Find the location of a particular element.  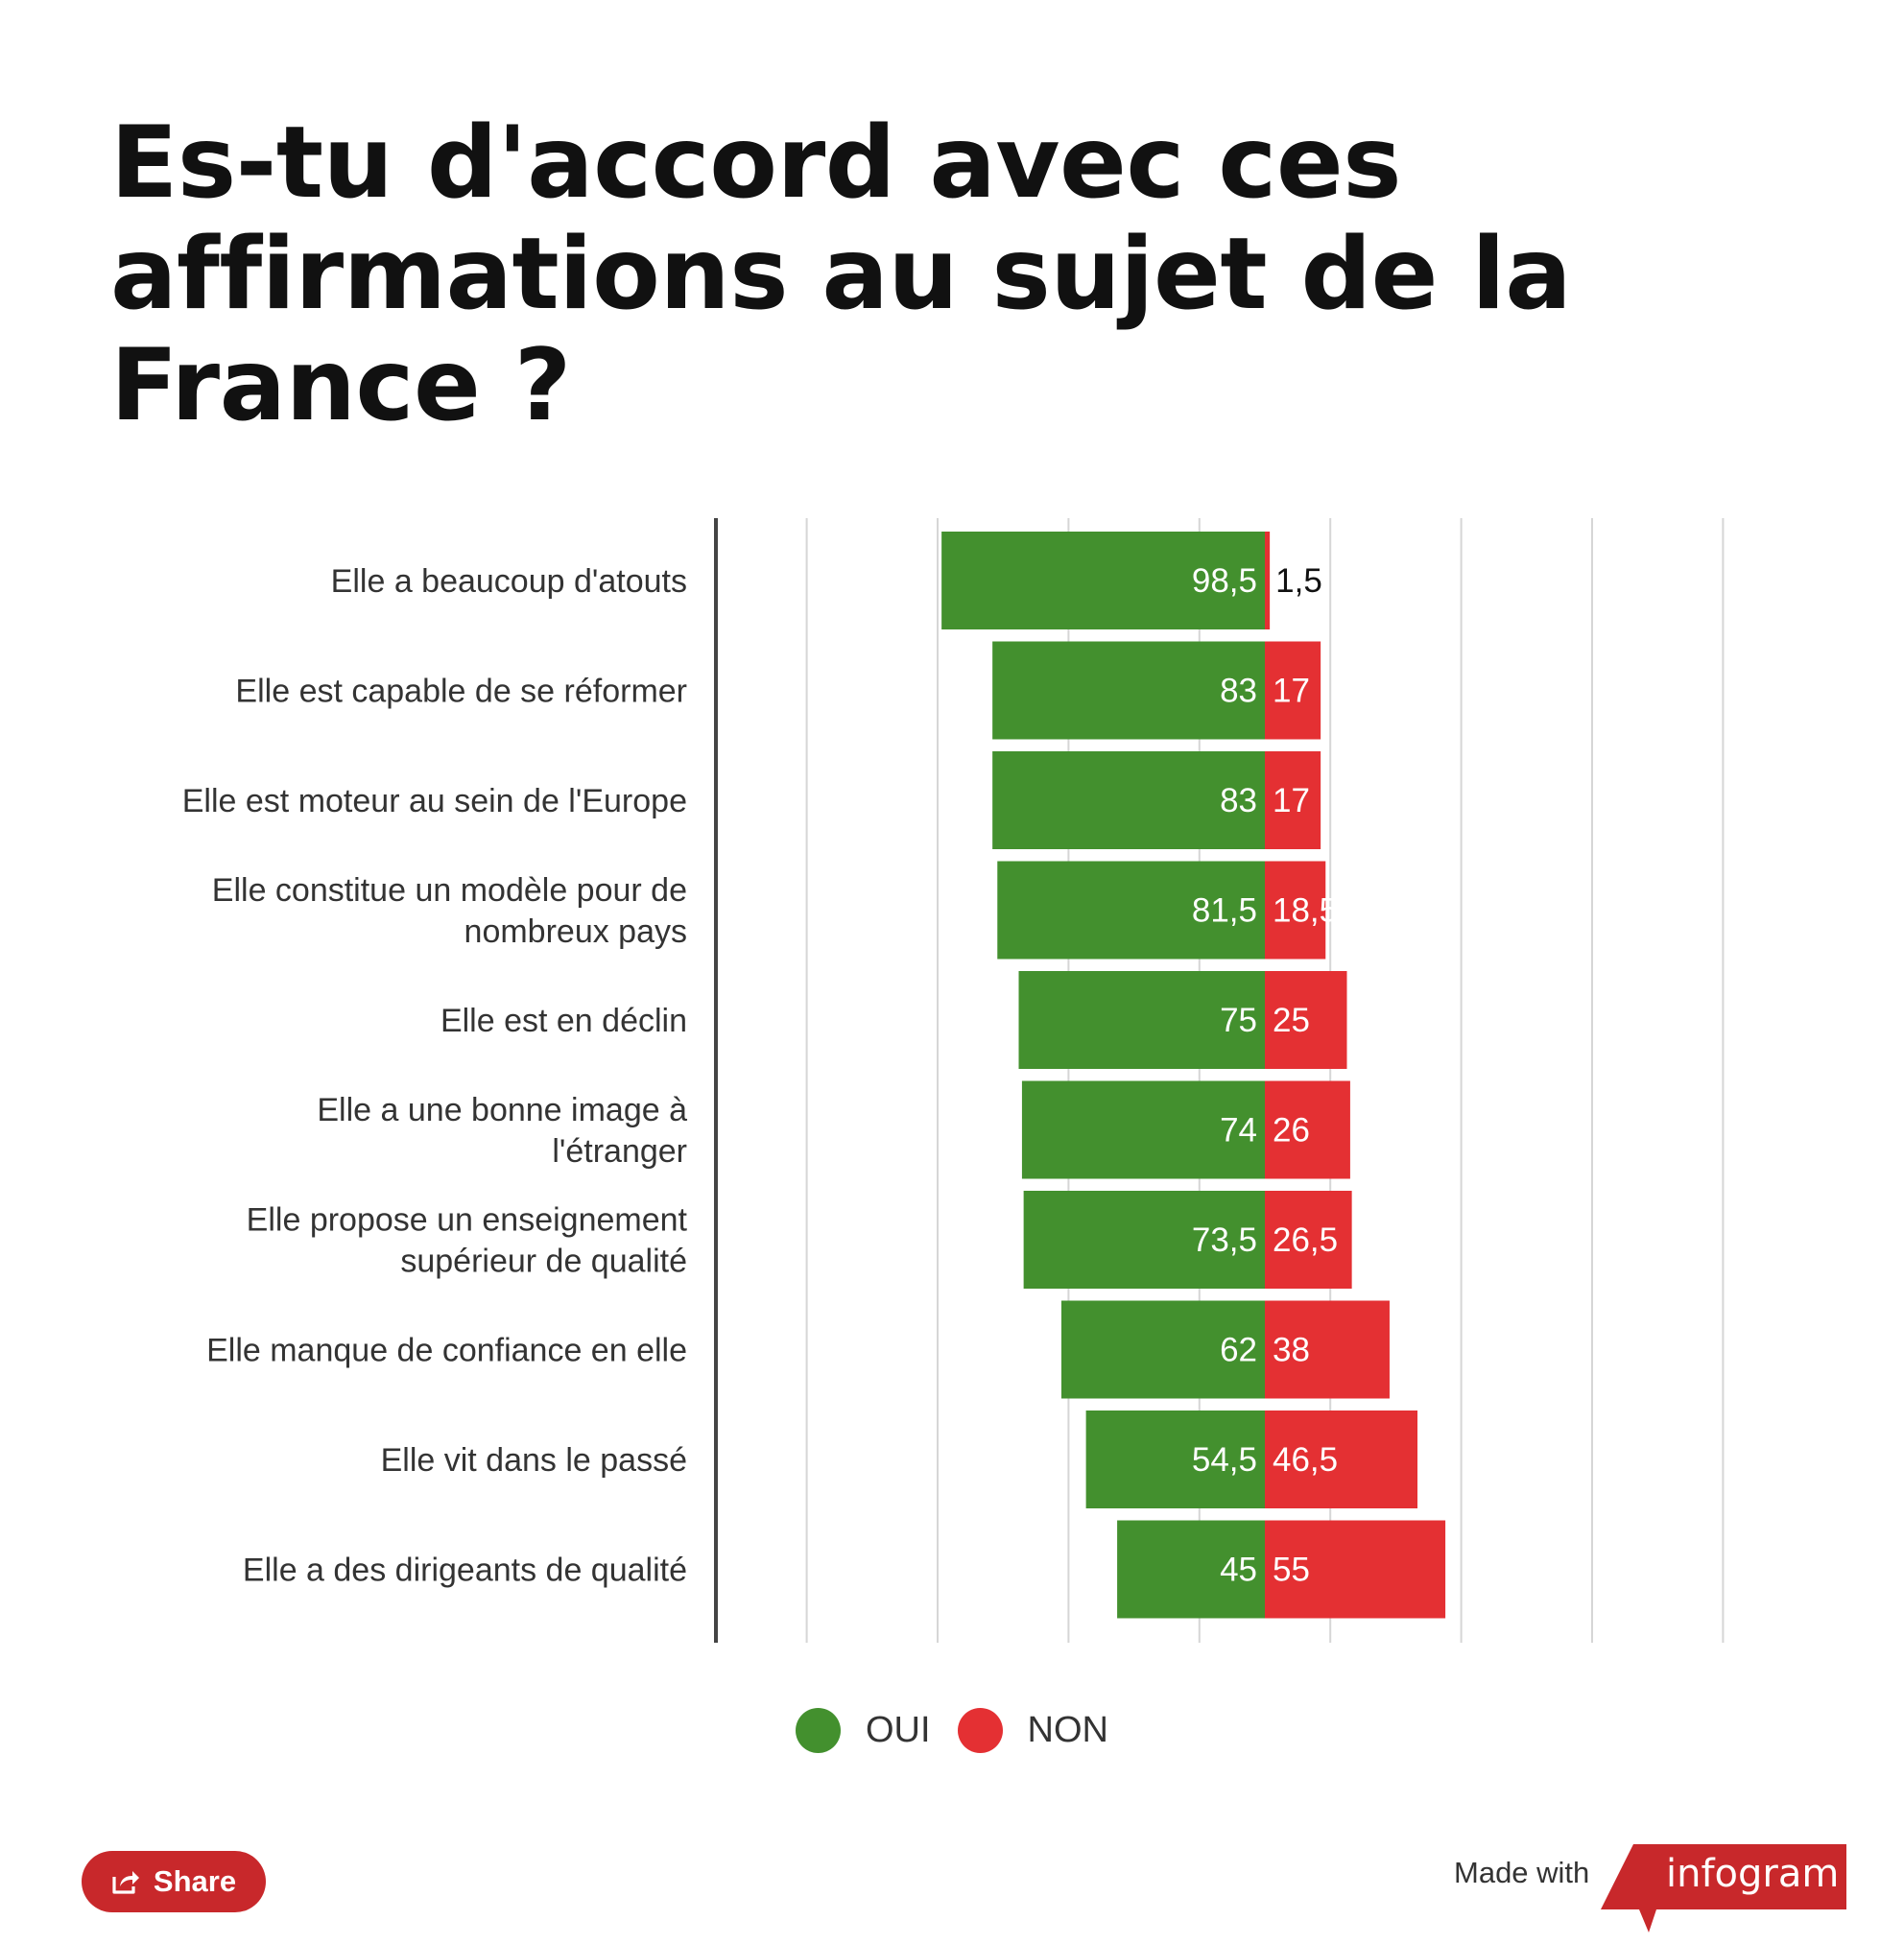

category-label: Elle est capable de se réformer is located at coordinates (461, 692).